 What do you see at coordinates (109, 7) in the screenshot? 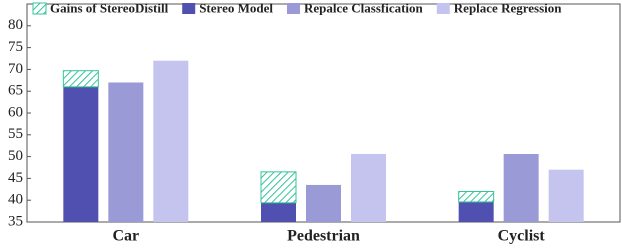
I see `legend-label: Gains of StereoDistill` at bounding box center [109, 7].